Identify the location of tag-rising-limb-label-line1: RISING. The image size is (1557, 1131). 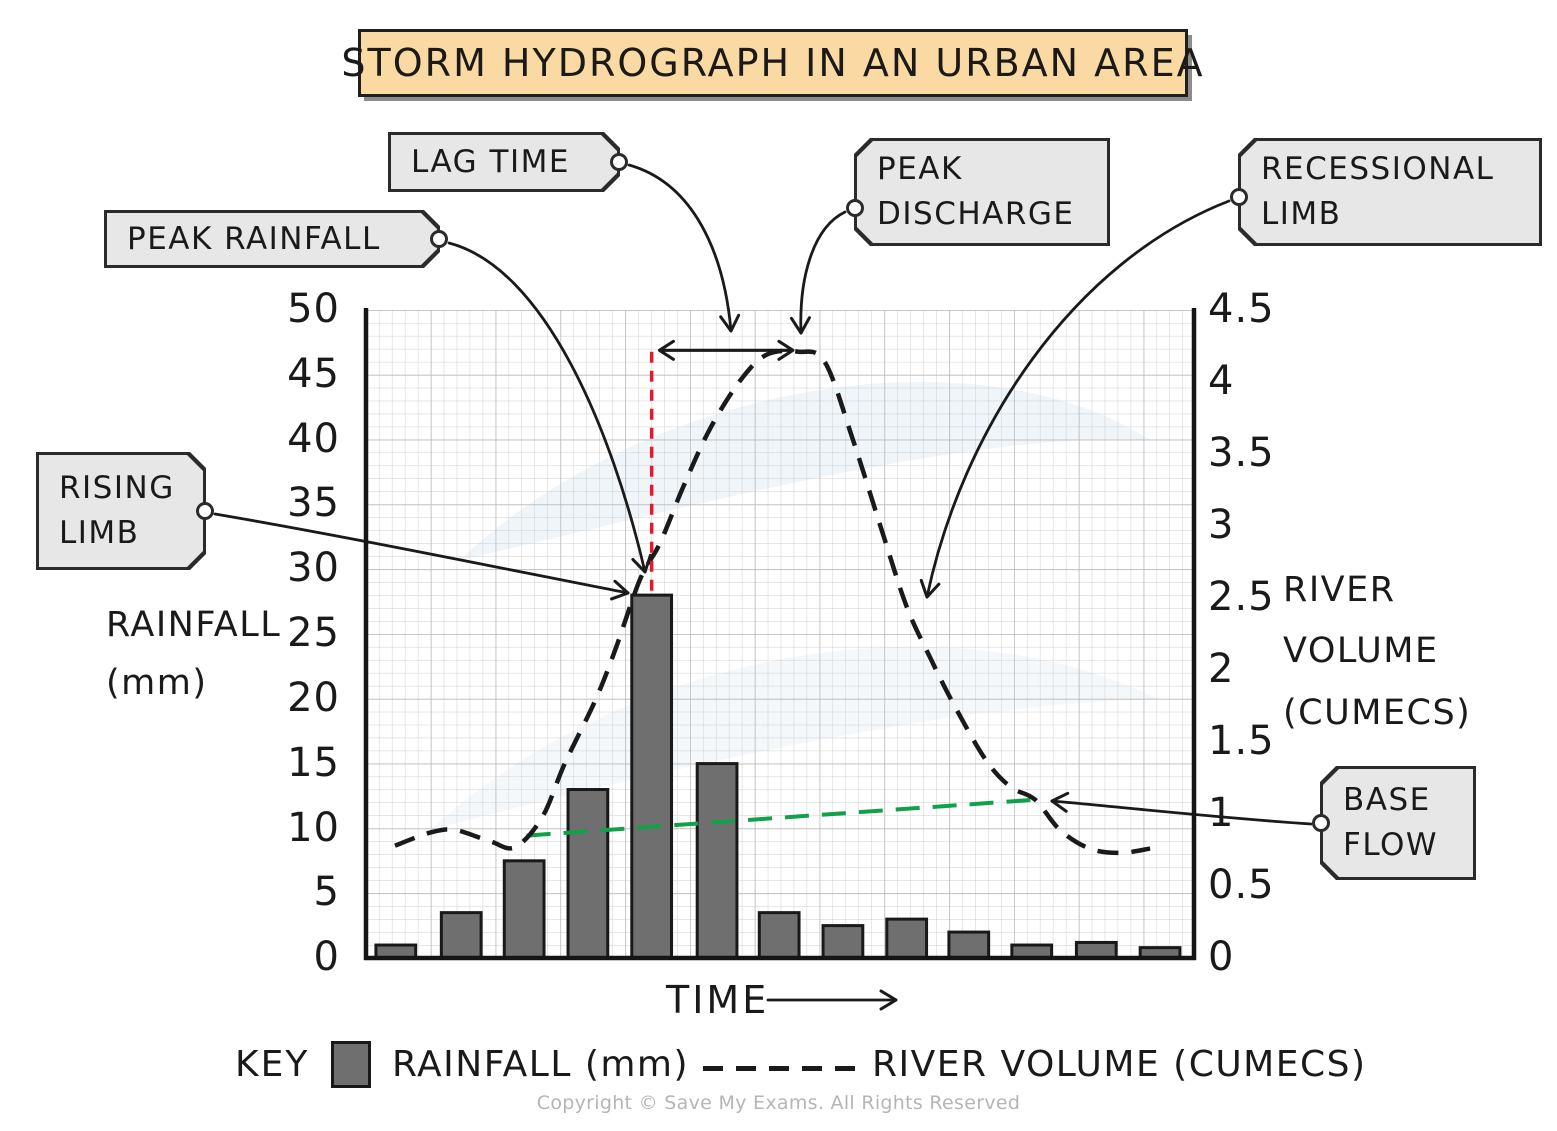
(117, 488).